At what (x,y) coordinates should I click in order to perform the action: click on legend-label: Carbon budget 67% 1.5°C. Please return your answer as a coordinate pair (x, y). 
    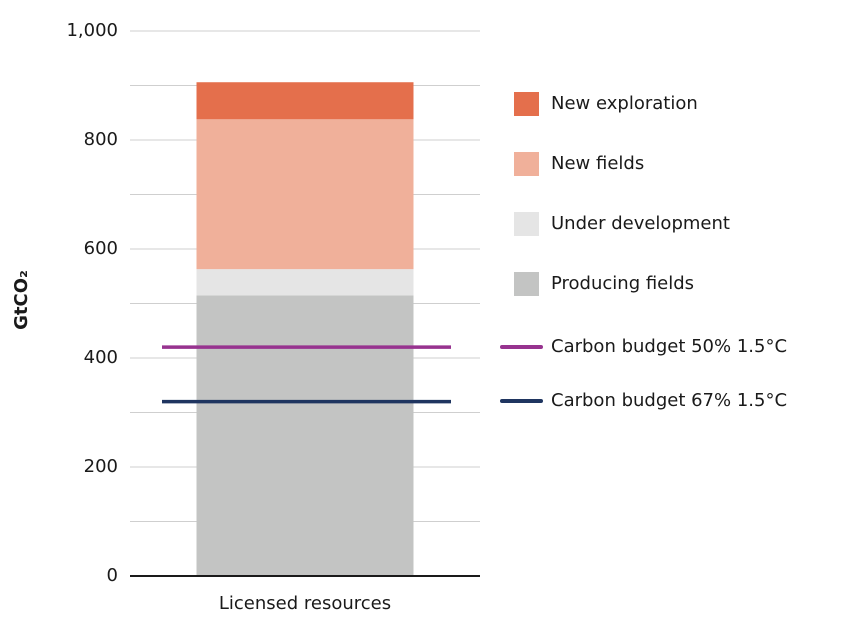
    Looking at the image, I should click on (669, 400).